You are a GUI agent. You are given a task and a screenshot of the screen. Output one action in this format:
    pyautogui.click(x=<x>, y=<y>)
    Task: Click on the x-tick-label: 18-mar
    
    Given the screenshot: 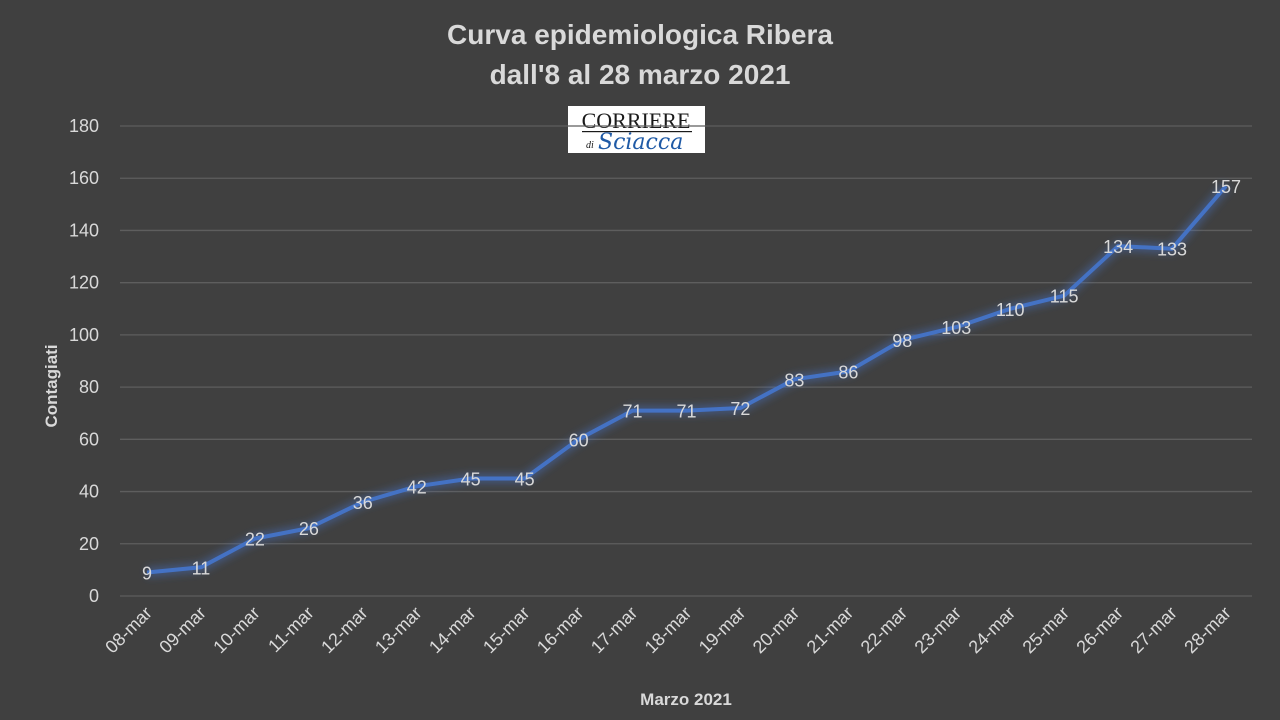 What is the action you would take?
    pyautogui.click(x=668, y=630)
    